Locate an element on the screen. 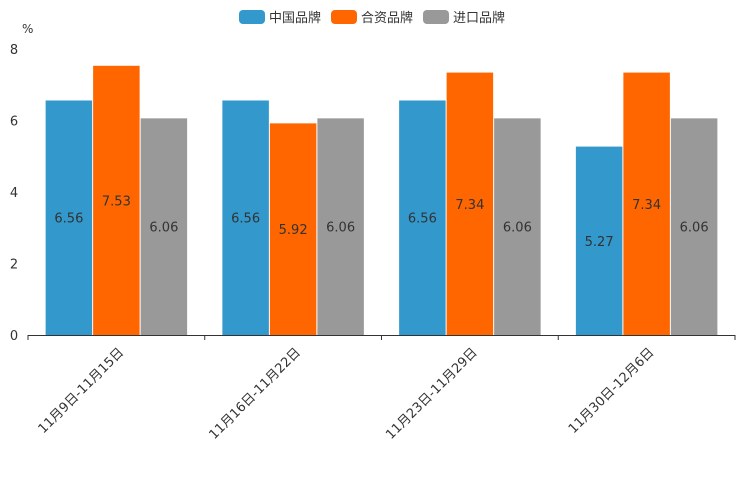 The image size is (744, 496). x-tick-label: 11月30日-12月6日 is located at coordinates (612, 391).